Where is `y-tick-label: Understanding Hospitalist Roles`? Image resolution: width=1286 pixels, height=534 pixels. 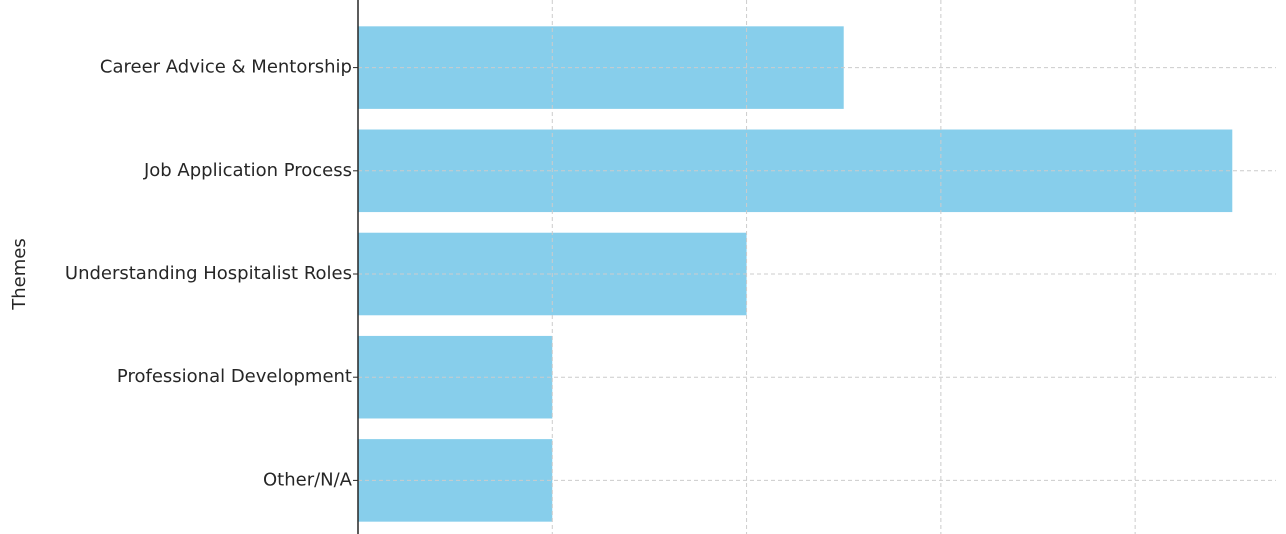
y-tick-label: Understanding Hospitalist Roles is located at coordinates (208, 273).